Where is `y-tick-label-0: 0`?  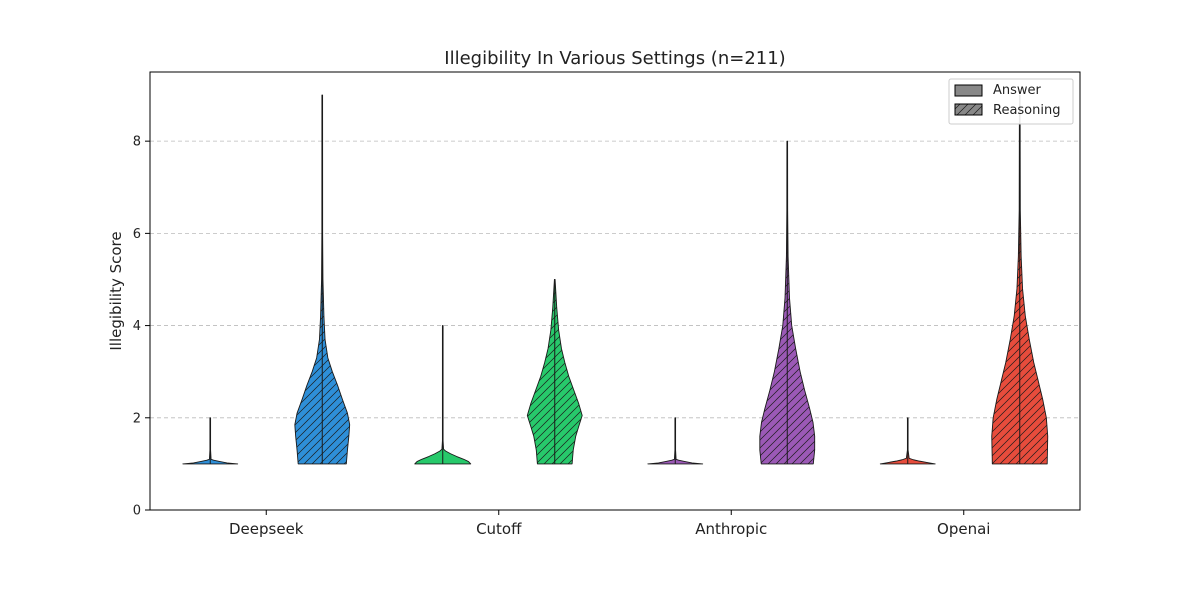
y-tick-label-0: 0 is located at coordinates (137, 511).